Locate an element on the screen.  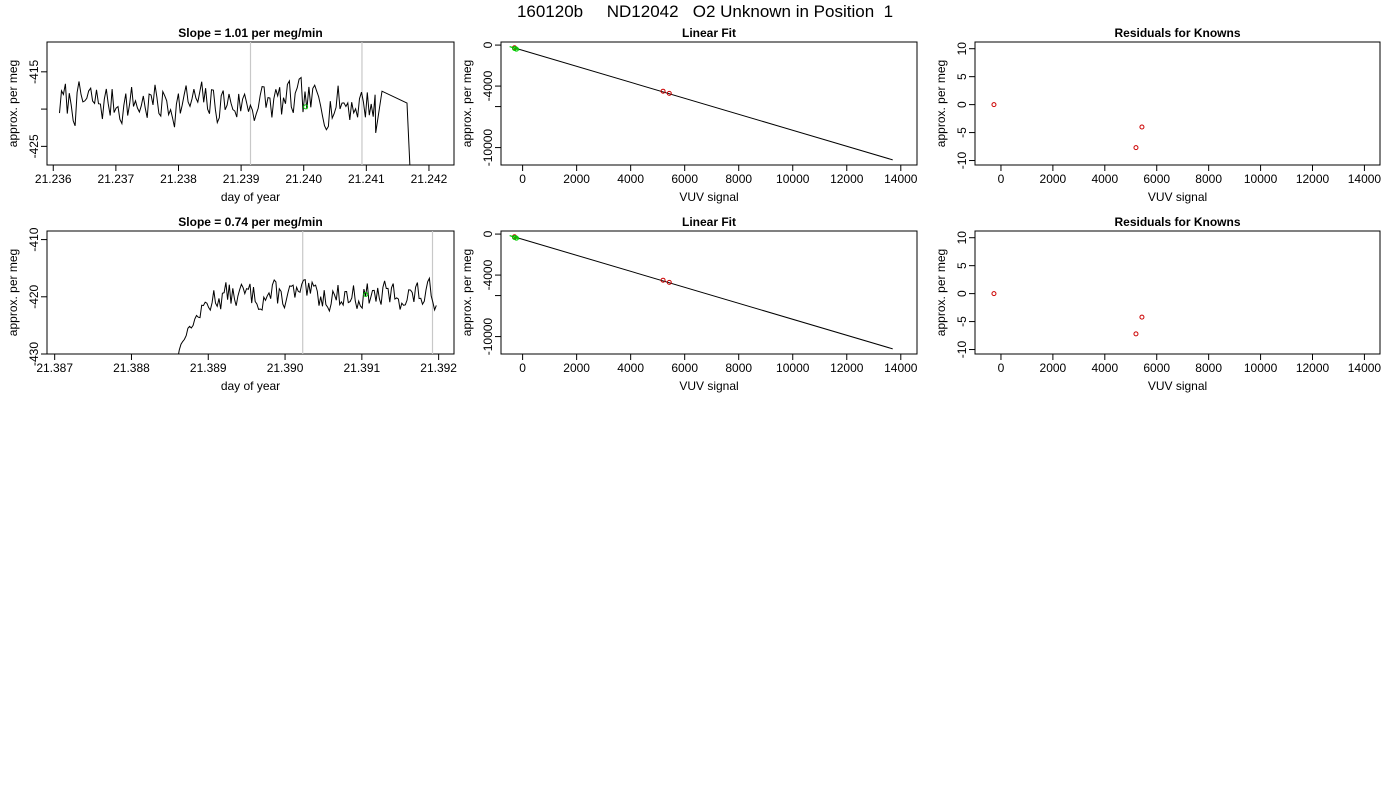
y-tick-label: -4000 is located at coordinates (488, 85).